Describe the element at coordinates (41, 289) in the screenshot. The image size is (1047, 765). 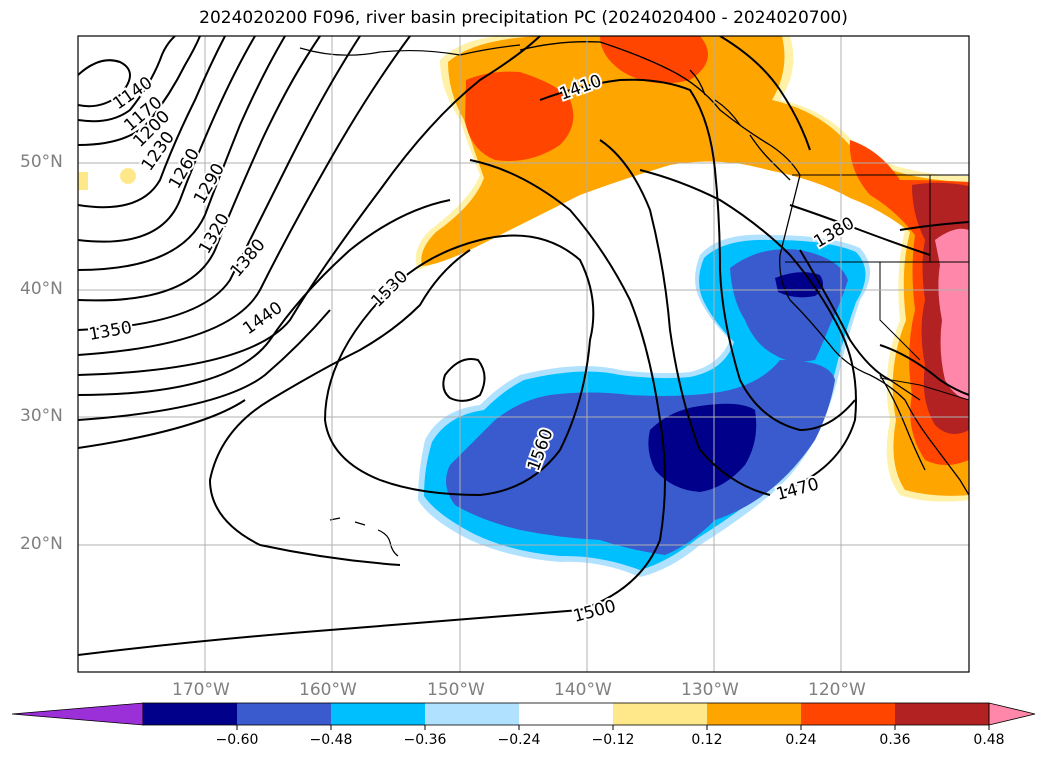
I see `lat-label-40: 40°N` at that location.